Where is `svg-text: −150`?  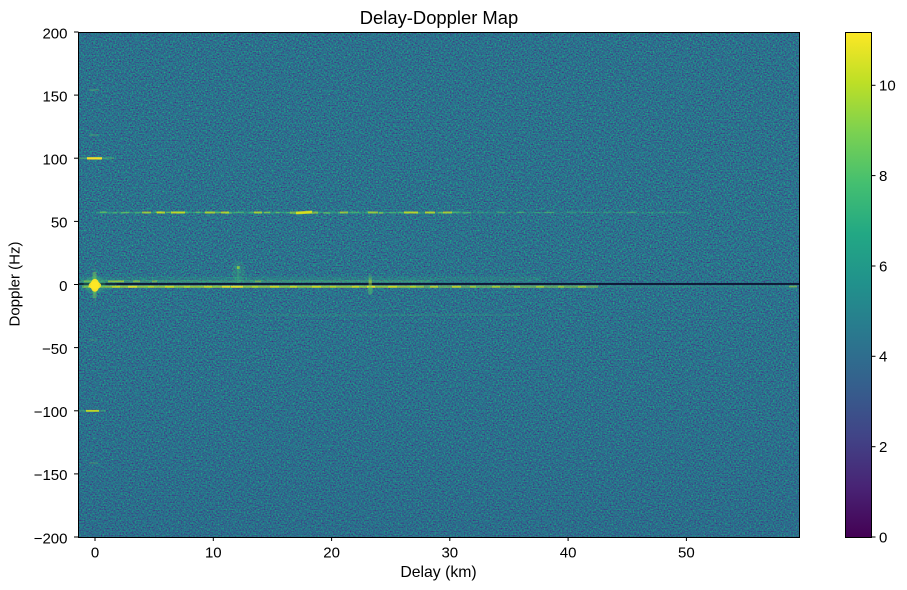
svg-text: −150 is located at coordinates (51, 475).